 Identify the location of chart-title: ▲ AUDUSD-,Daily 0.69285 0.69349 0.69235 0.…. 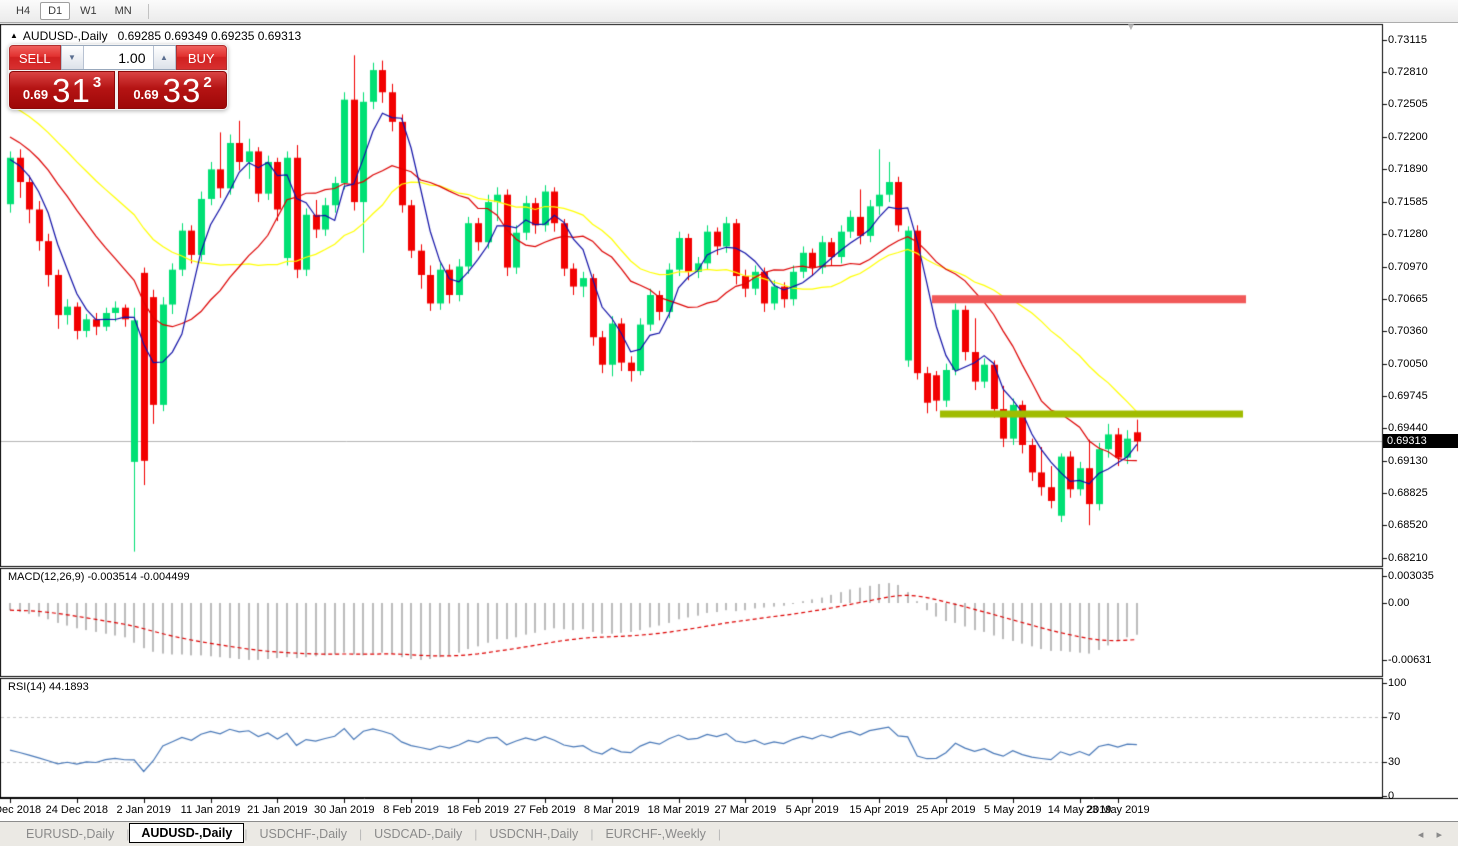
(155, 36).